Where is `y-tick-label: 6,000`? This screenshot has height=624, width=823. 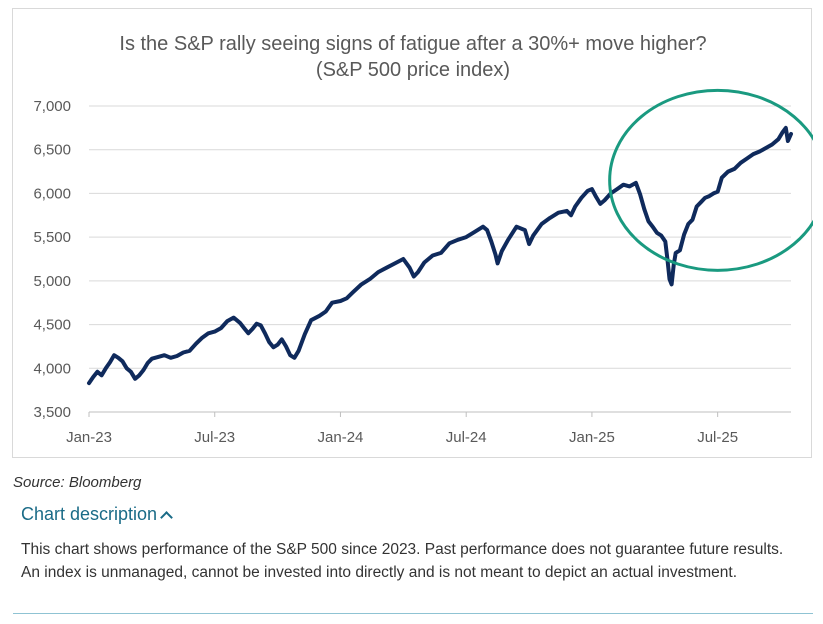
y-tick-label: 6,000 is located at coordinates (52, 193).